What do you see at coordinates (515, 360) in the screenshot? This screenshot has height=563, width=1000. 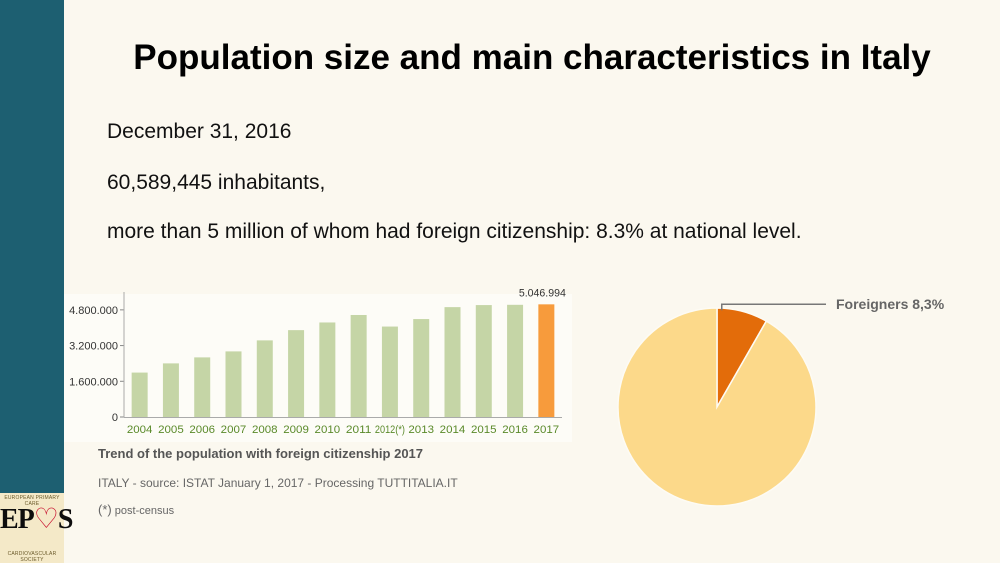 I see `bar-2016` at bounding box center [515, 360].